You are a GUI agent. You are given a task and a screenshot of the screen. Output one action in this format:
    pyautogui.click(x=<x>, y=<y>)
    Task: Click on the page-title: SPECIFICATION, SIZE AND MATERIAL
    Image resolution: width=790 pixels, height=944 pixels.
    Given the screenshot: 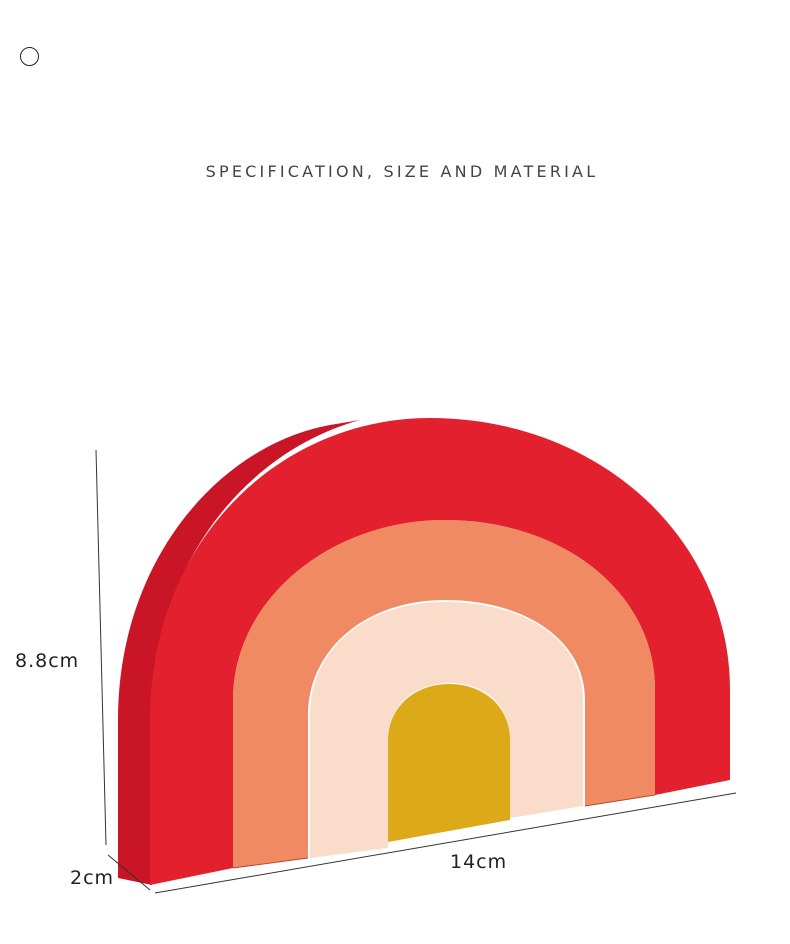 What is the action you would take?
    pyautogui.click(x=402, y=171)
    